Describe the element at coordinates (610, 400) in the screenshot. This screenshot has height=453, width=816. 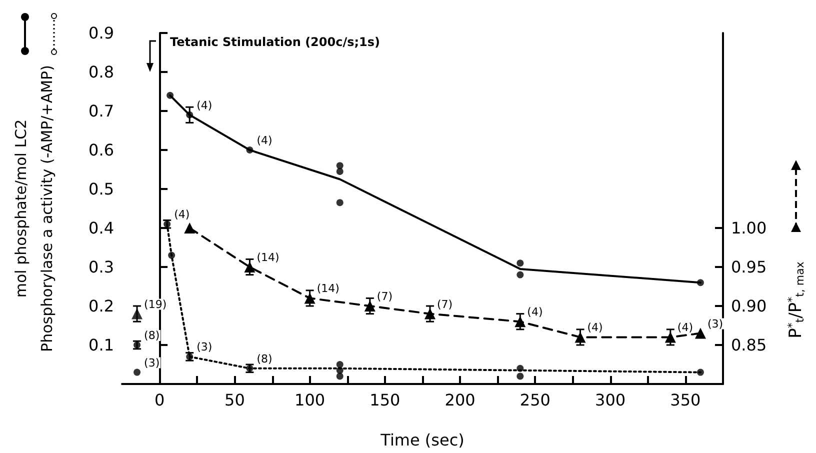
I see `x-tick-label: 300` at that location.